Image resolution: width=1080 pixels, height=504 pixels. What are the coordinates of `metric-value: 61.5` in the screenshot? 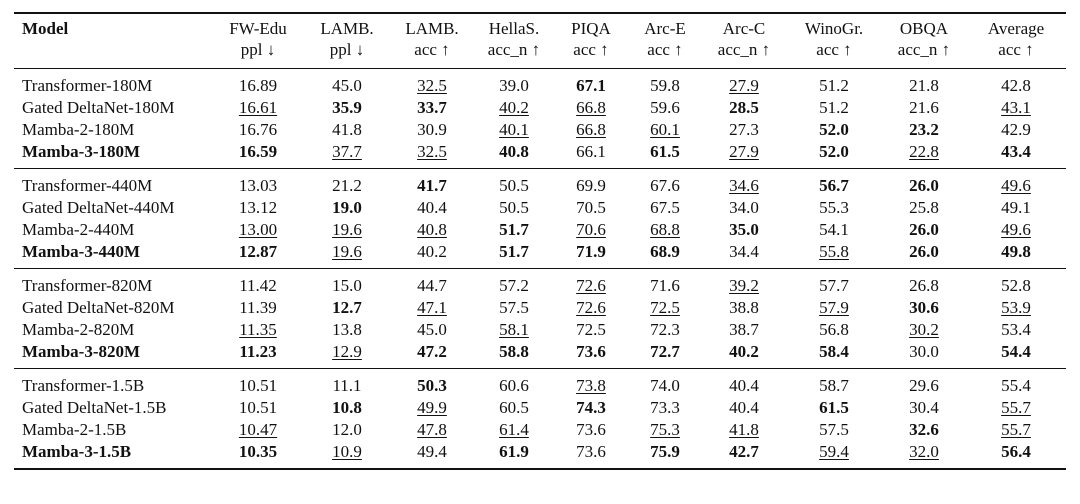 It's located at (834, 407).